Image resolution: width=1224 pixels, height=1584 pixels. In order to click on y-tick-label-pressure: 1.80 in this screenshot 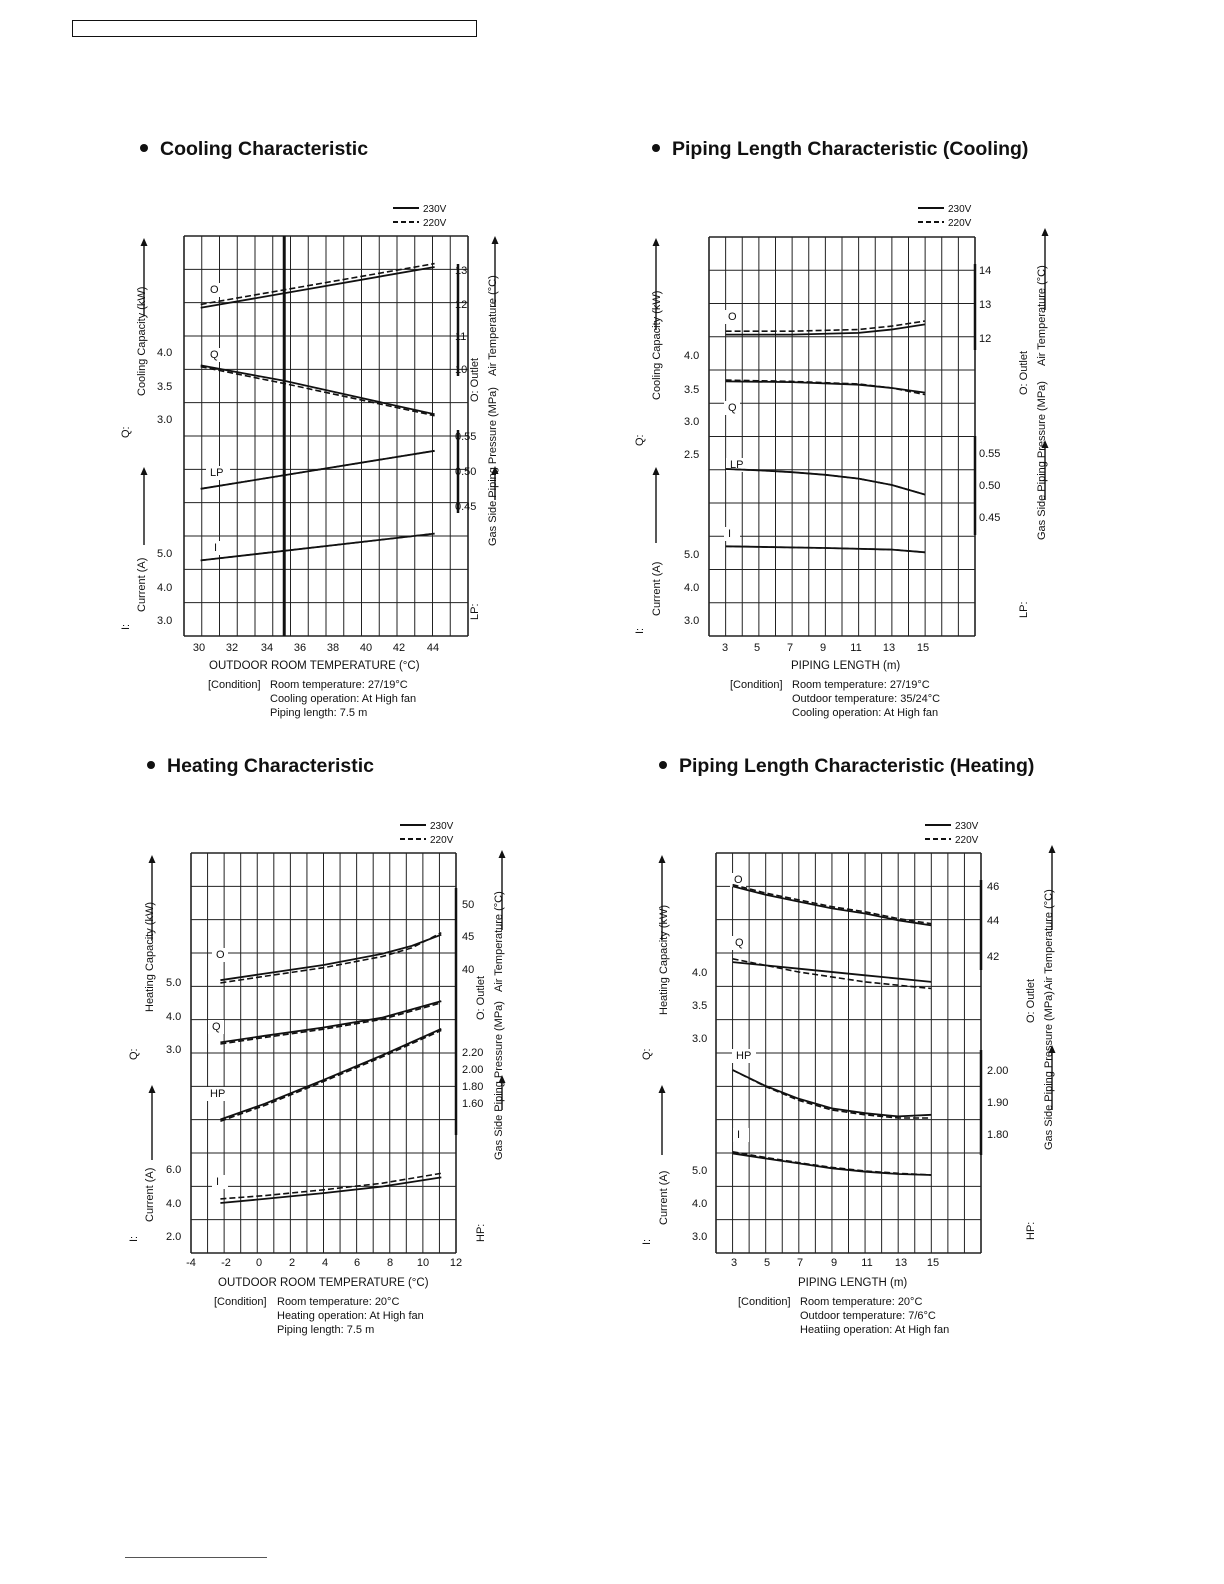, I will do `click(472, 1087)`.